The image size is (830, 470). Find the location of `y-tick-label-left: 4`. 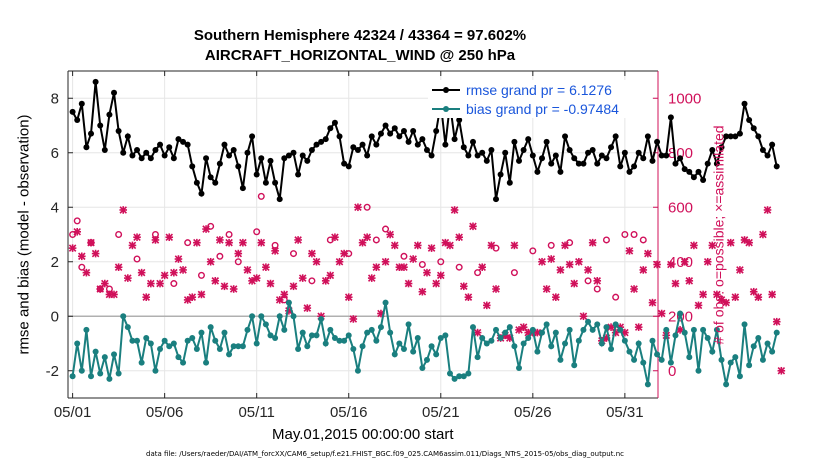

y-tick-label-left: 4 is located at coordinates (55, 207).